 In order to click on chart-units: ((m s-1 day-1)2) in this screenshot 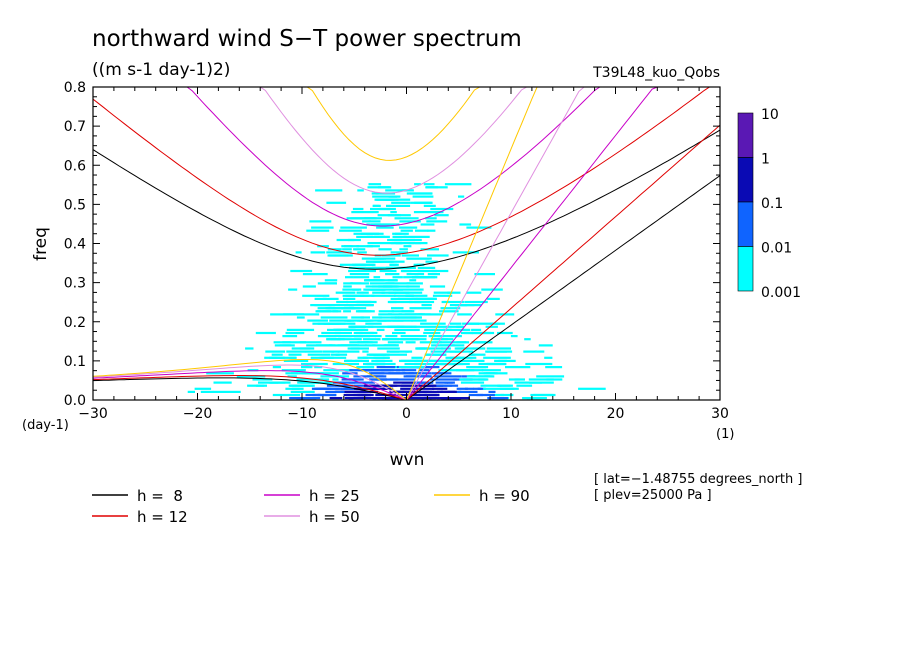, I will do `click(161, 70)`.